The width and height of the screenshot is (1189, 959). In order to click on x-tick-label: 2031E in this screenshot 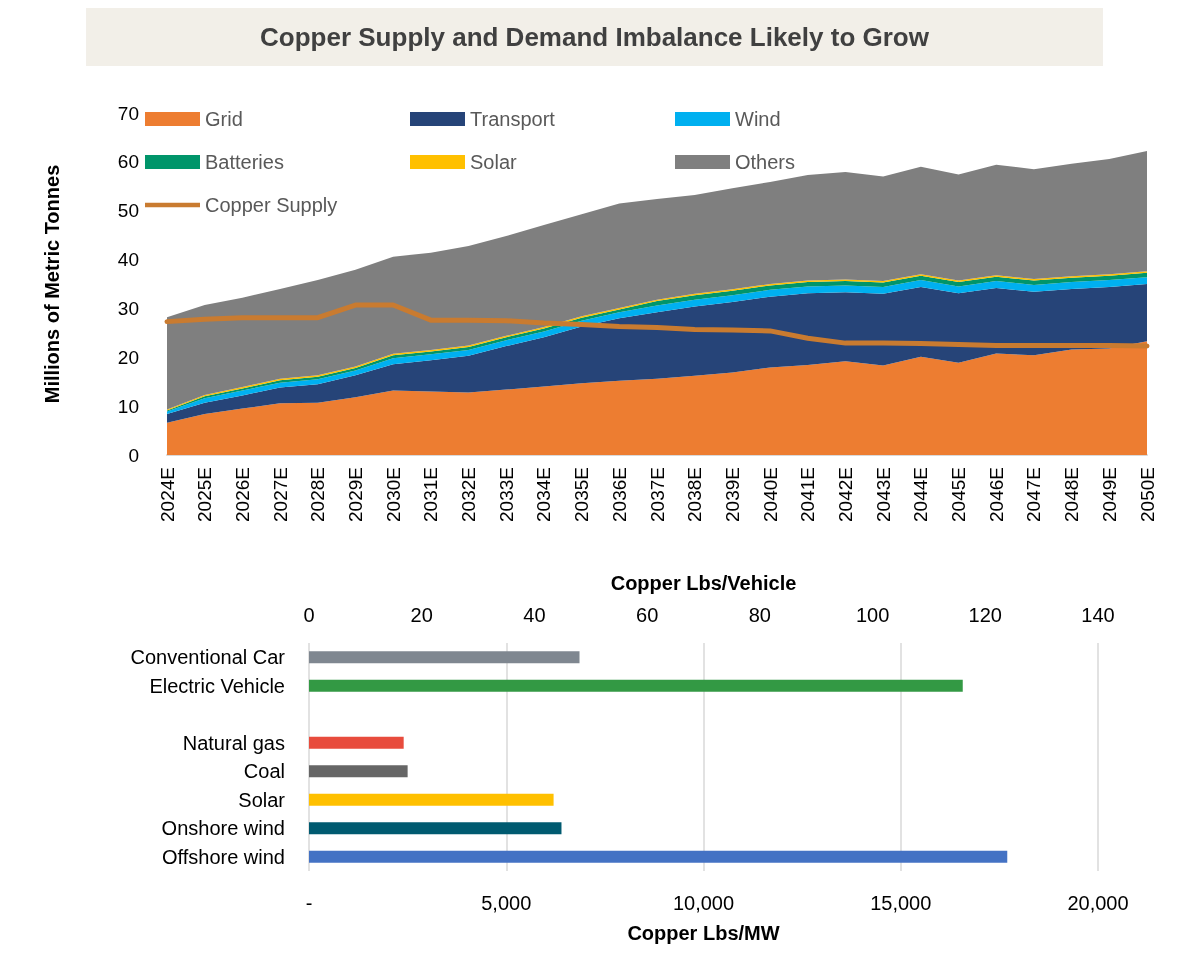, I will do `click(431, 494)`.